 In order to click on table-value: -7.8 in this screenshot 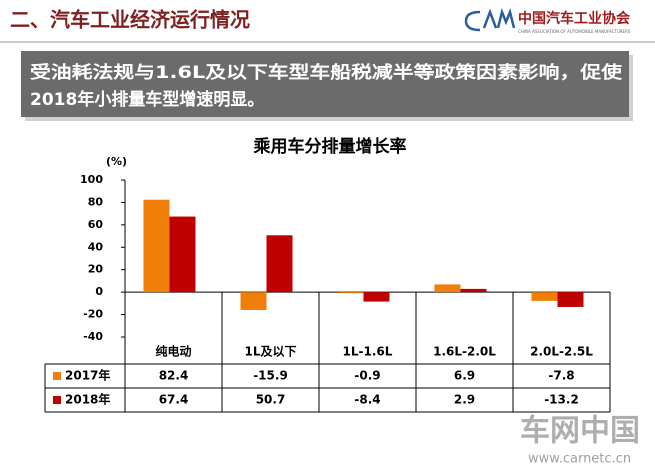, I will do `click(561, 376)`.